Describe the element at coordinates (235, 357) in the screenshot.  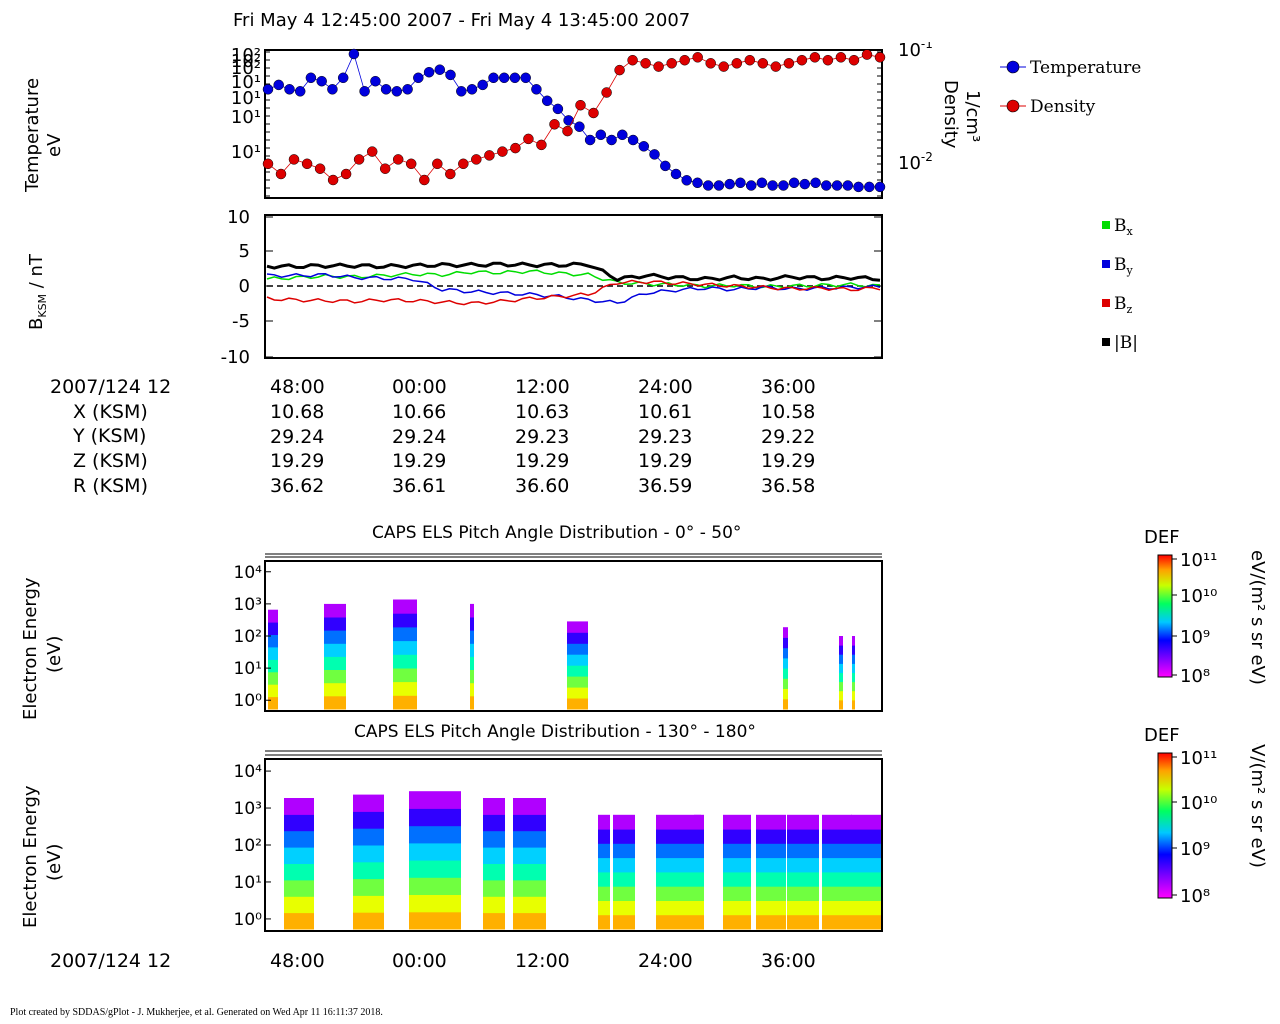
I see `bksm-tick: -10` at that location.